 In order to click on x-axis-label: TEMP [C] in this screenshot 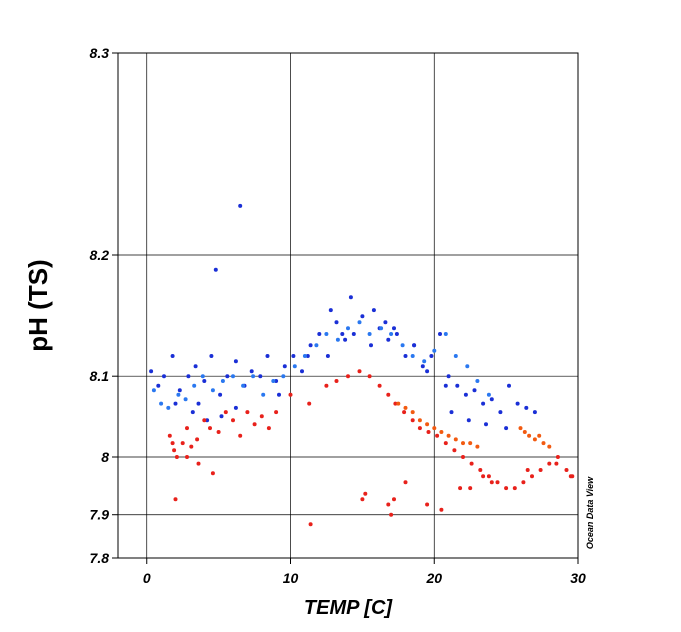, I will do `click(348, 608)`.